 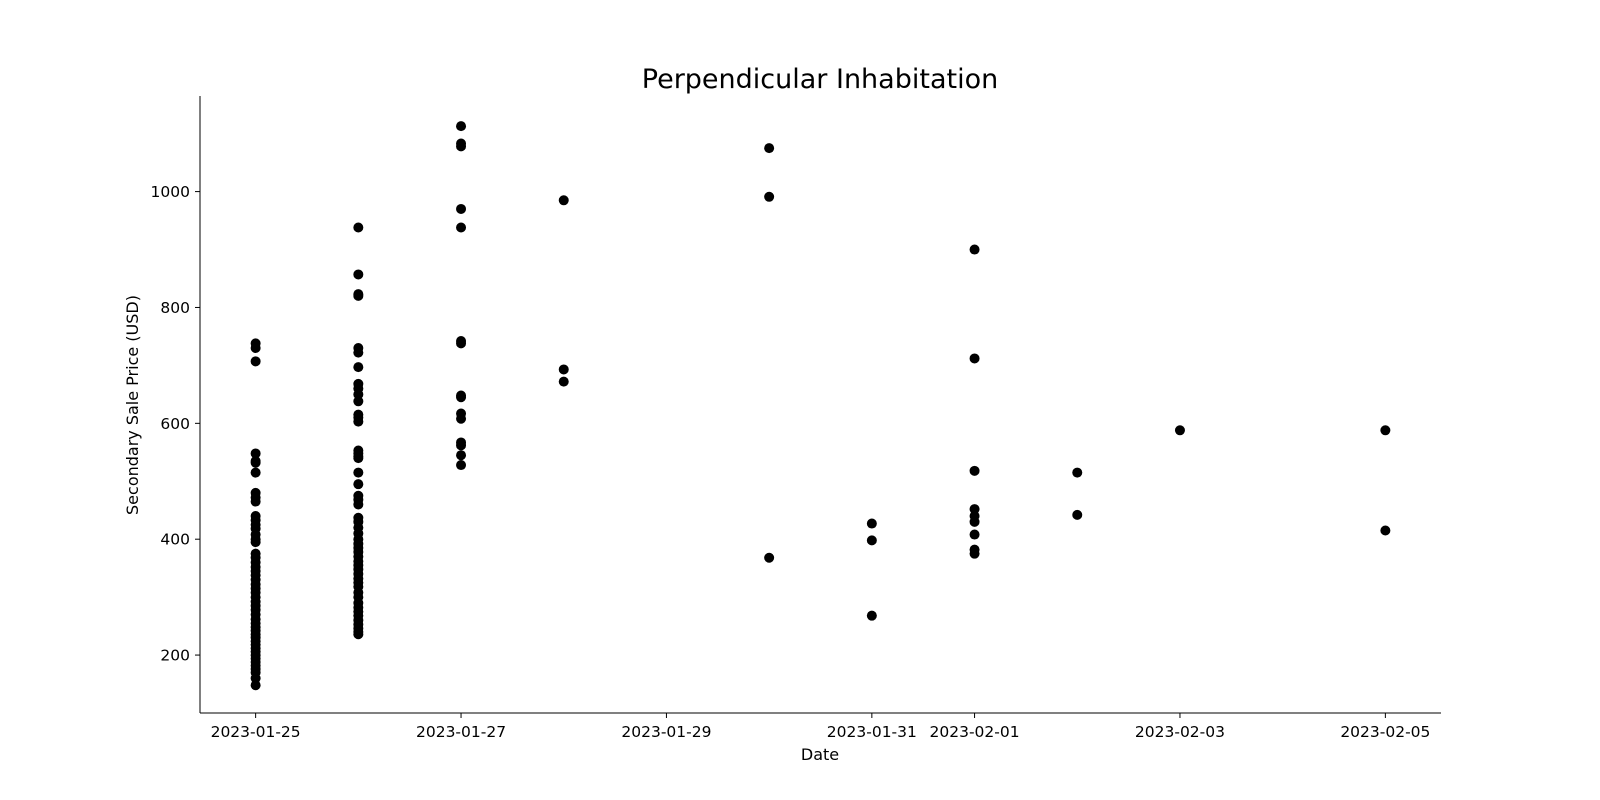 I want to click on x-tick-label: 2023-02-01, so click(x=975, y=732).